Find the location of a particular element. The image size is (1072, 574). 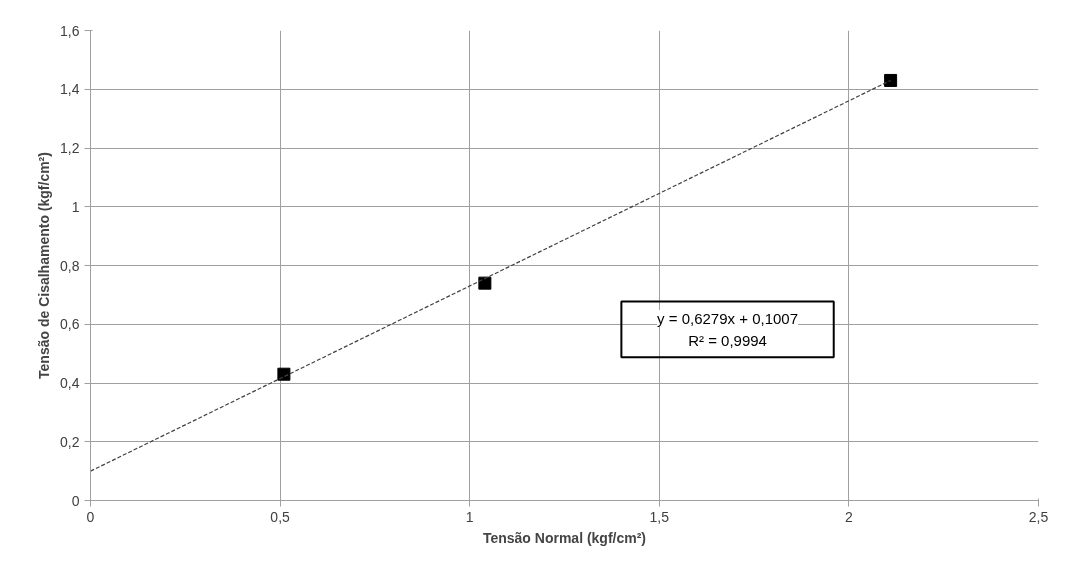

x-tick-label: 1 is located at coordinates (469, 516).